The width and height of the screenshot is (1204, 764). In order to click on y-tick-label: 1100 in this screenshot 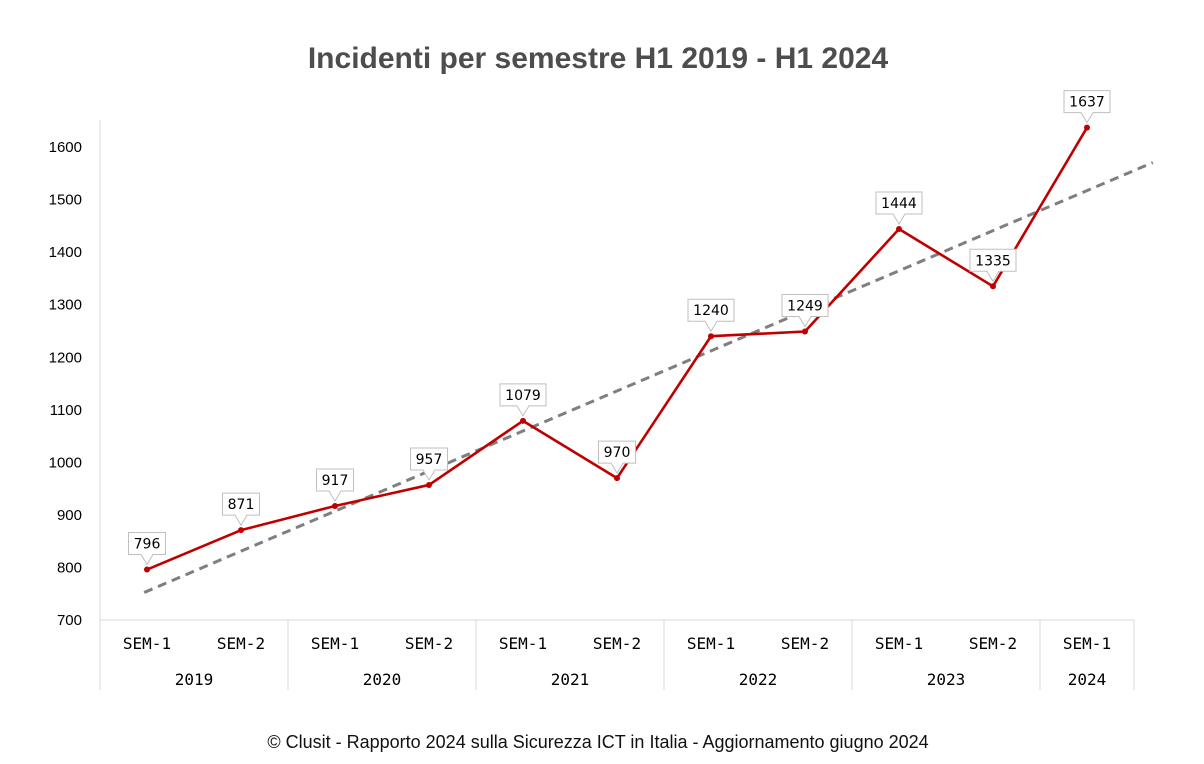, I will do `click(66, 410)`.